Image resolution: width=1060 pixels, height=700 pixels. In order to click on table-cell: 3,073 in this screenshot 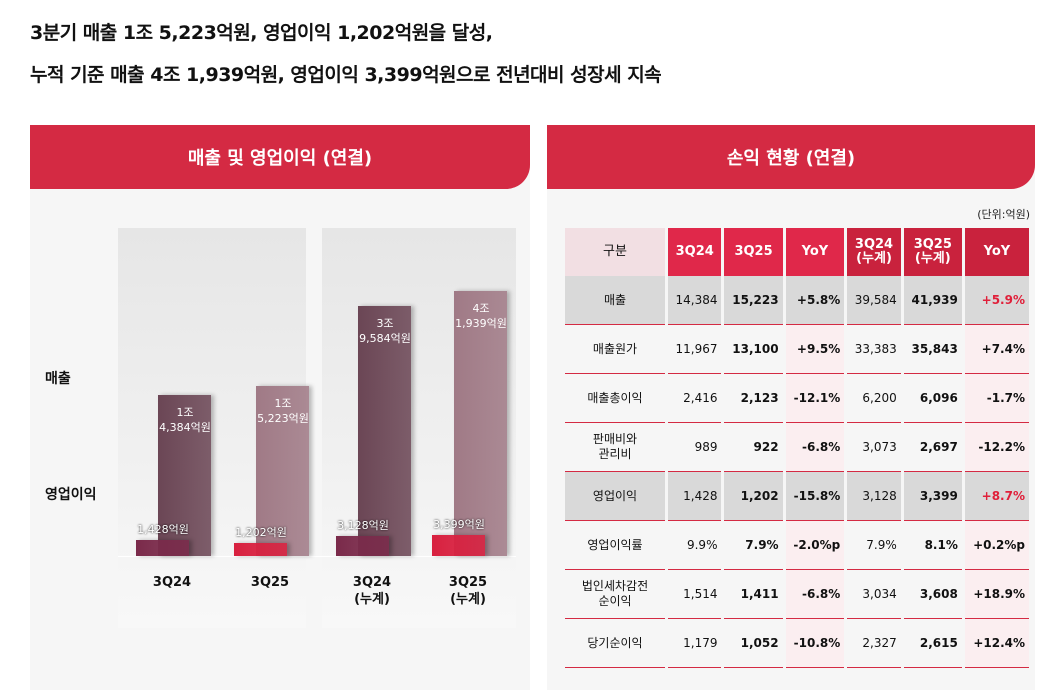, I will do `click(874, 447)`.